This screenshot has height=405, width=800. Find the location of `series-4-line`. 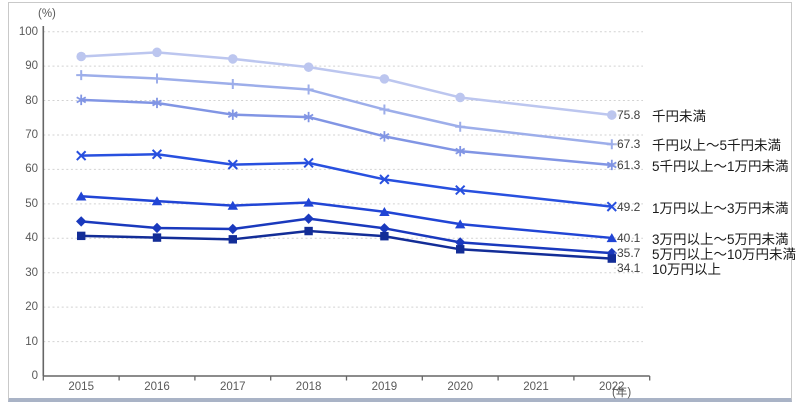

series-4-line is located at coordinates (346, 217).